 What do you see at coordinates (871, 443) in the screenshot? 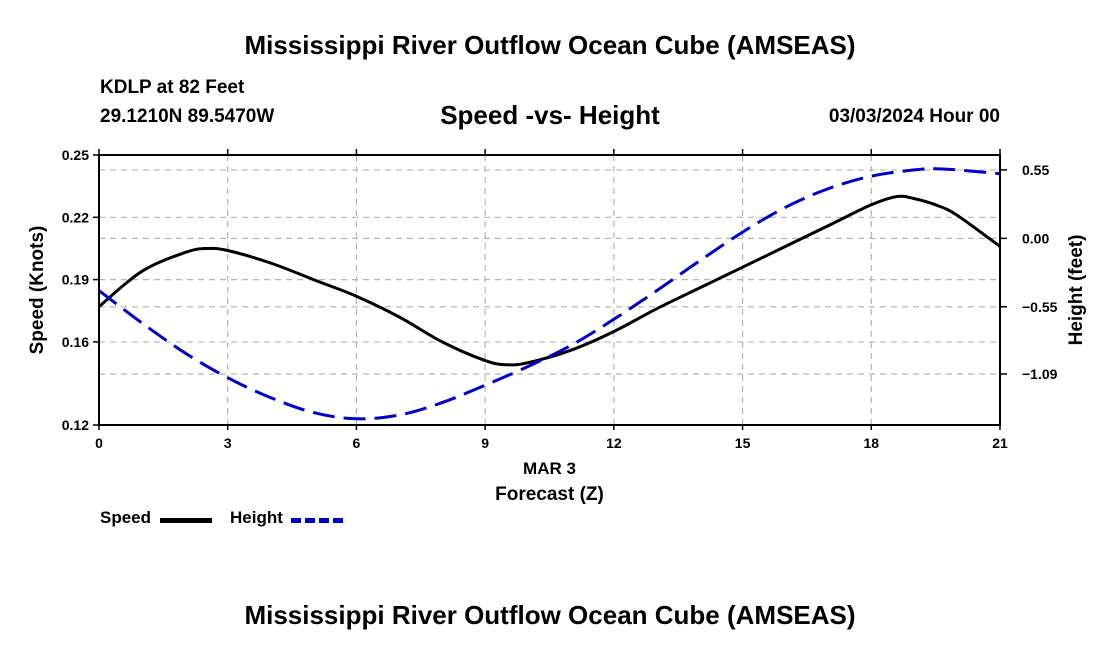
I see `x-tick-label: 18` at bounding box center [871, 443].